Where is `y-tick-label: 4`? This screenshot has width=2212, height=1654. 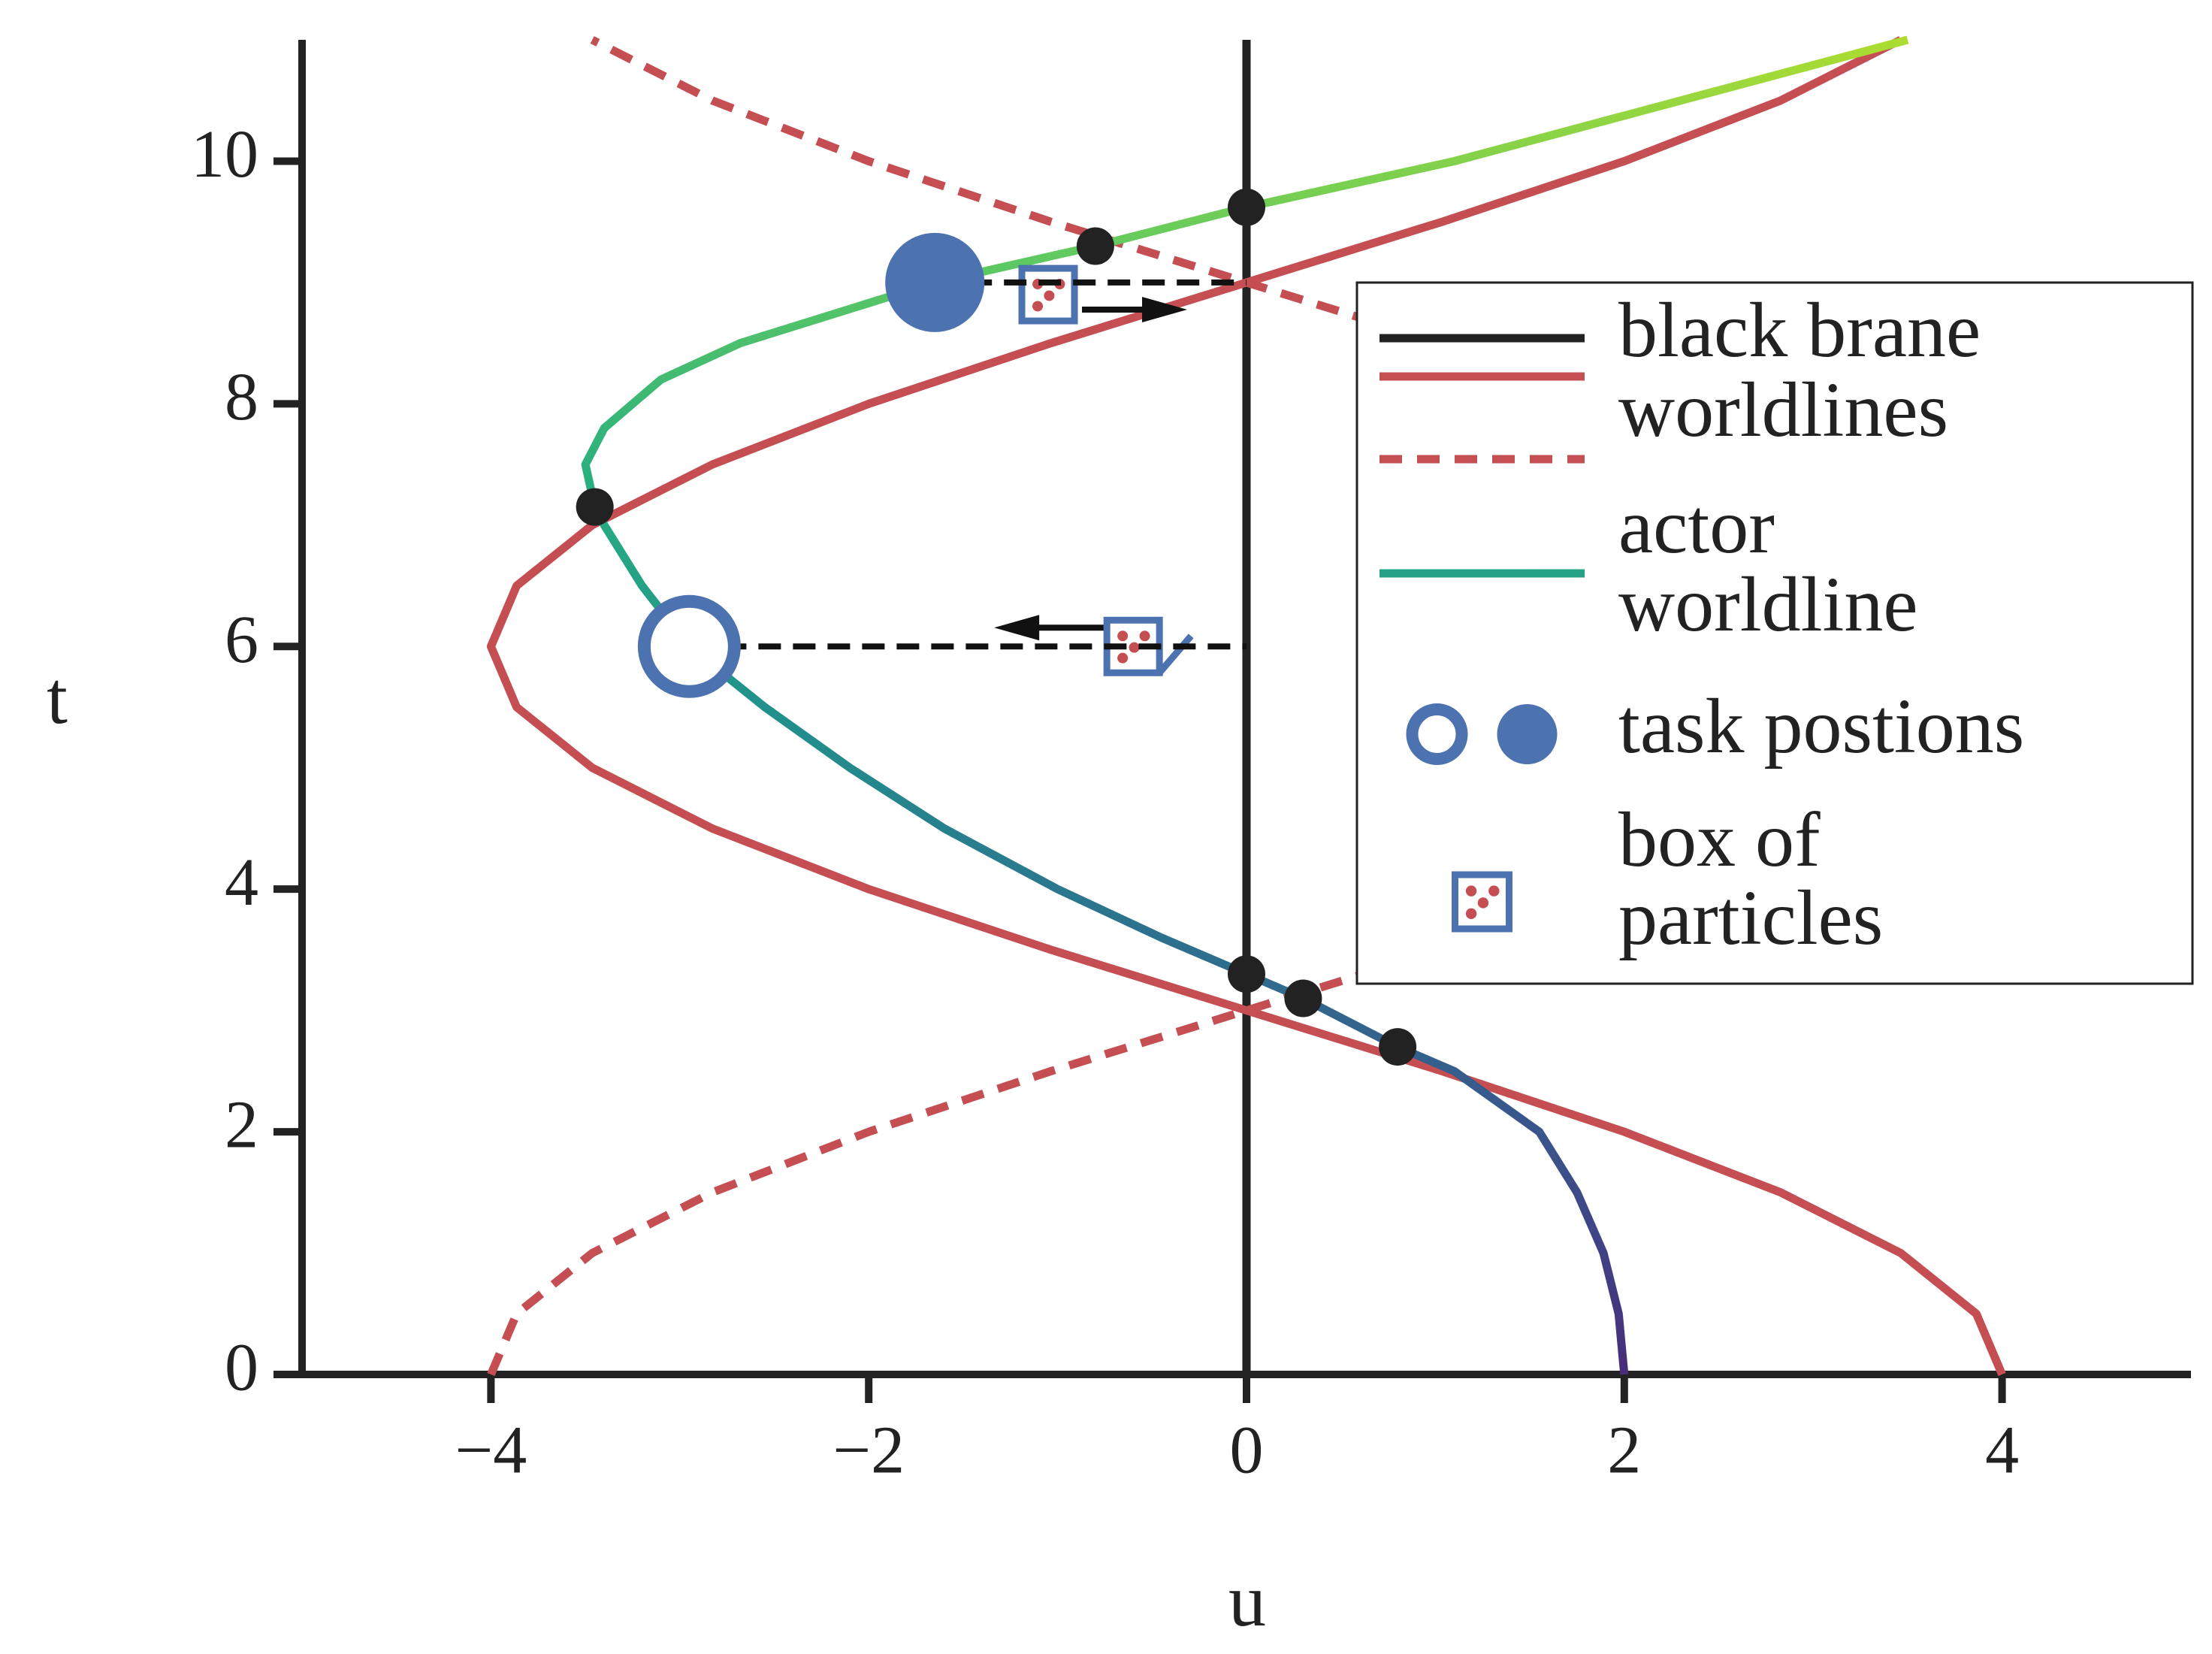 y-tick-label: 4 is located at coordinates (241, 882).